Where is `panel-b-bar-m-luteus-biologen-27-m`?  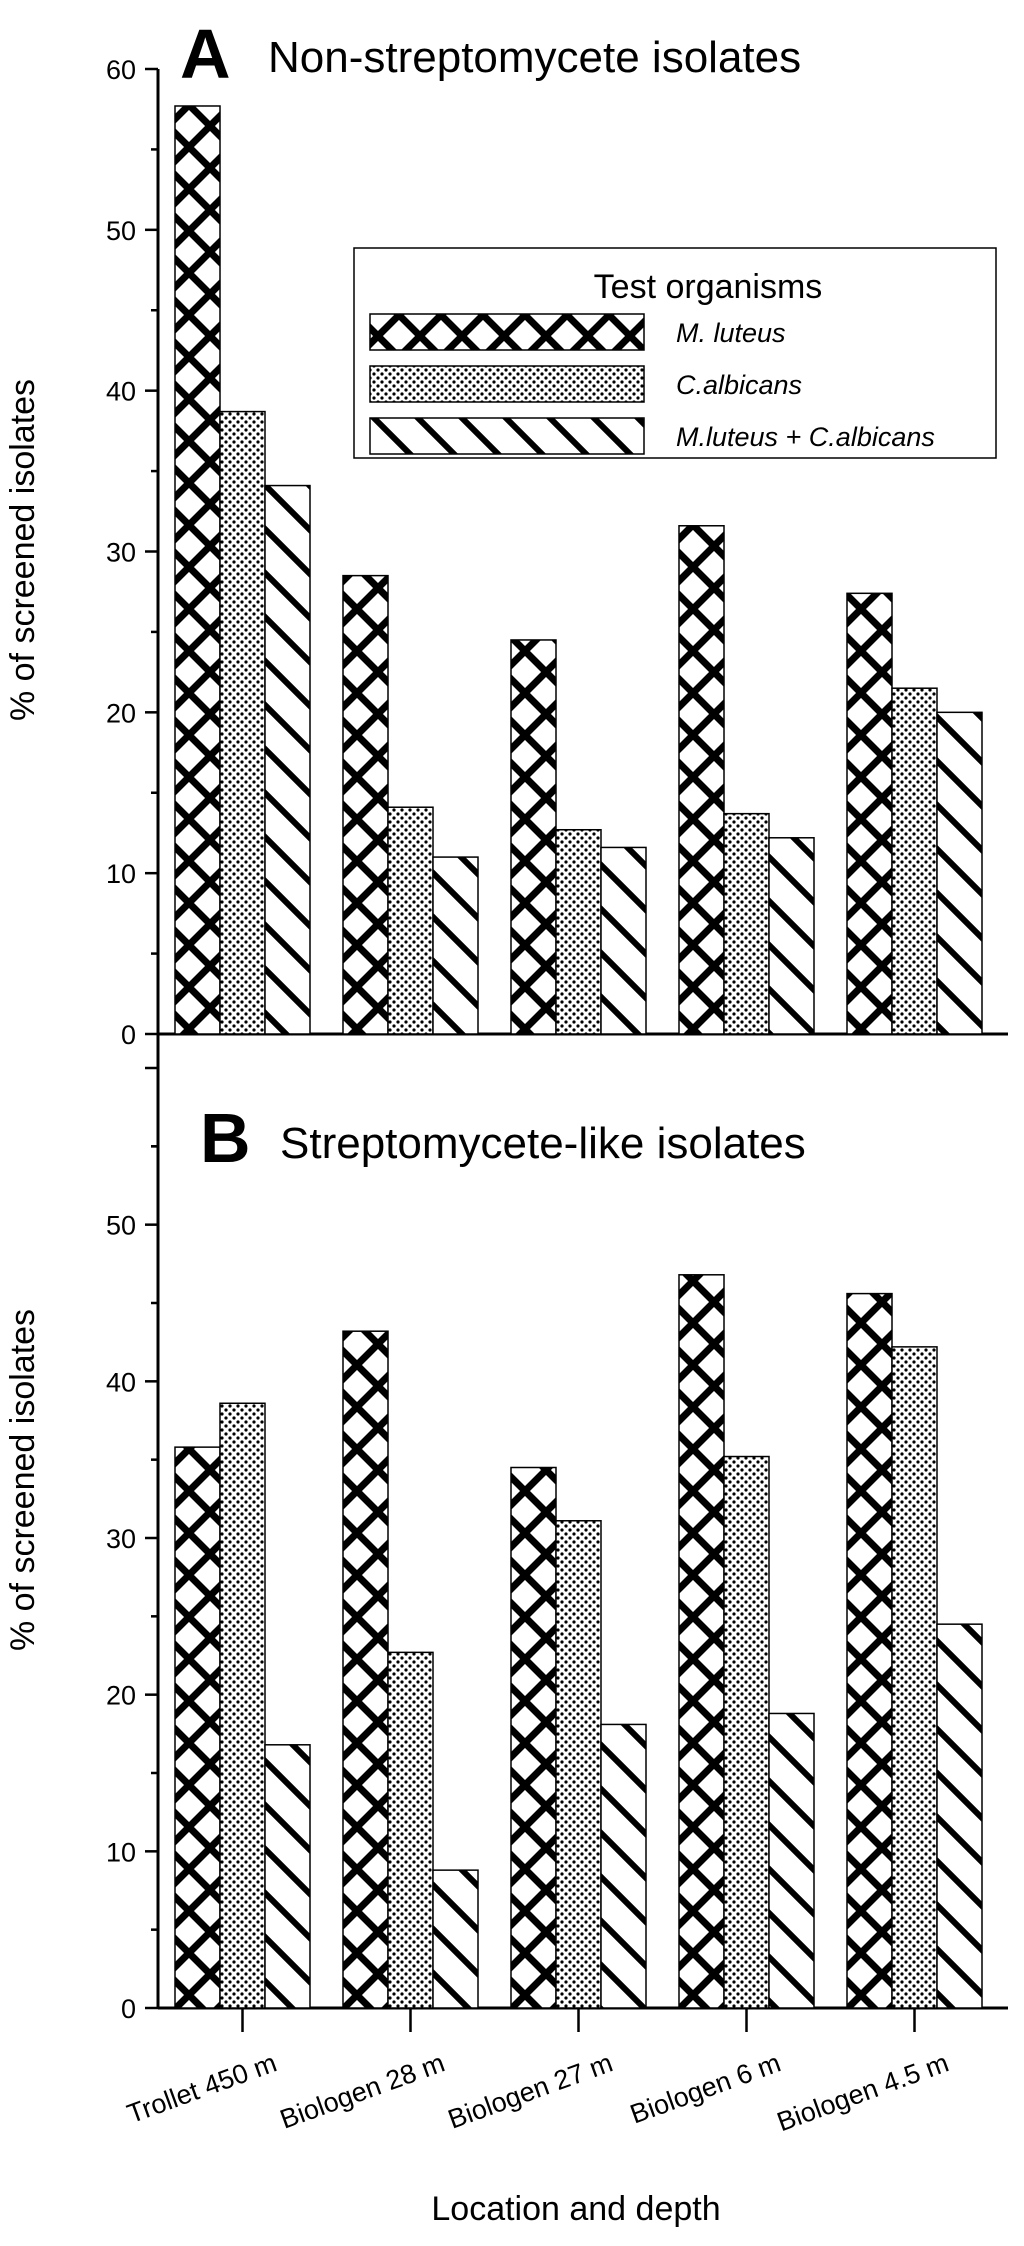
panel-b-bar-m-luteus-biologen-27-m is located at coordinates (533, 1737).